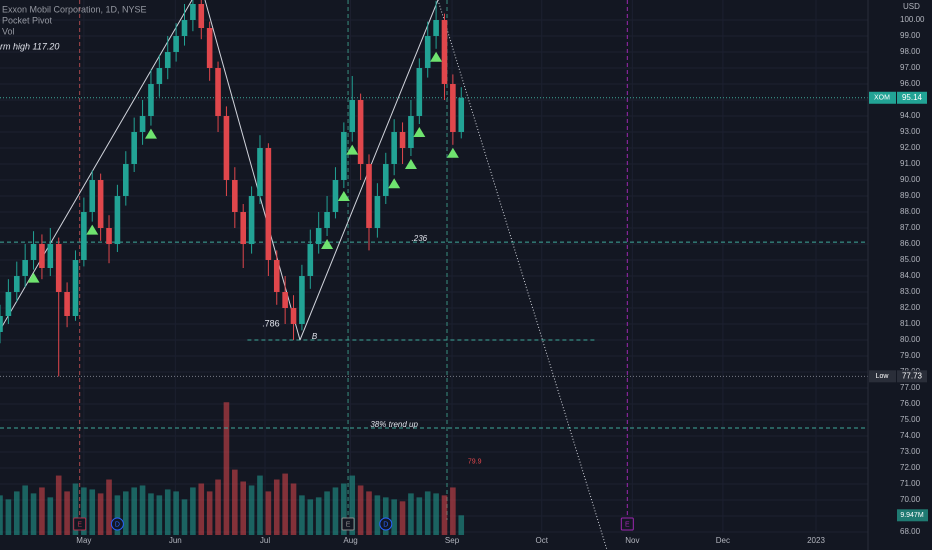 This screenshot has height=550, width=932. Describe the element at coordinates (394, 424) in the screenshot. I see `level-label: 38% trend up` at that location.